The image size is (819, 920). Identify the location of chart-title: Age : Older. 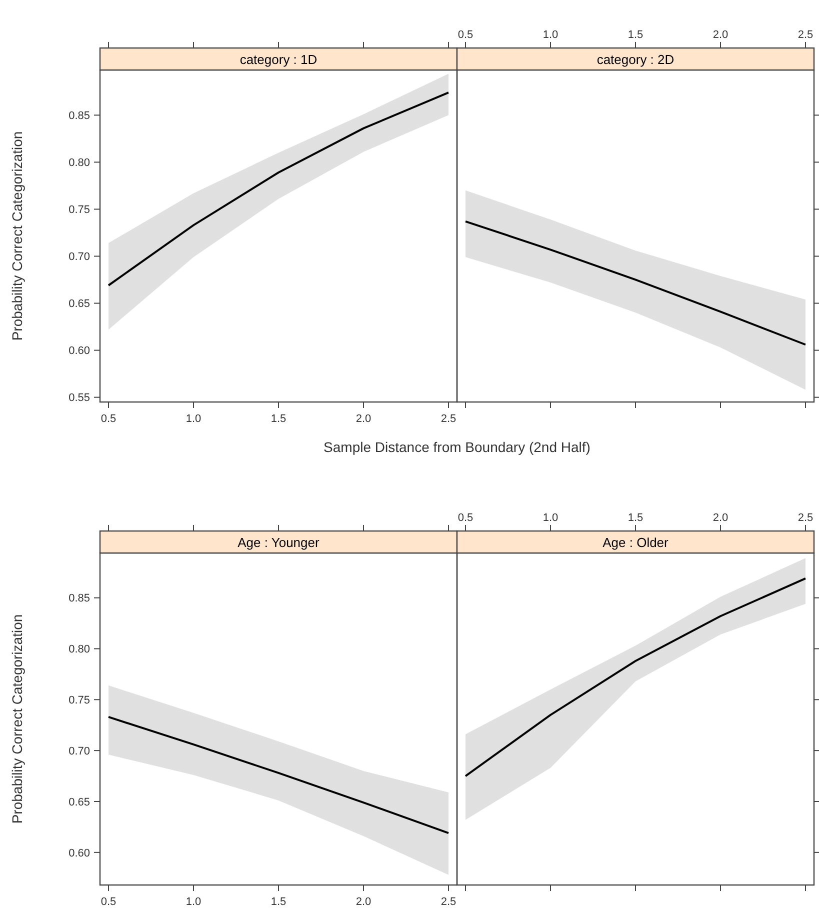
(636, 542).